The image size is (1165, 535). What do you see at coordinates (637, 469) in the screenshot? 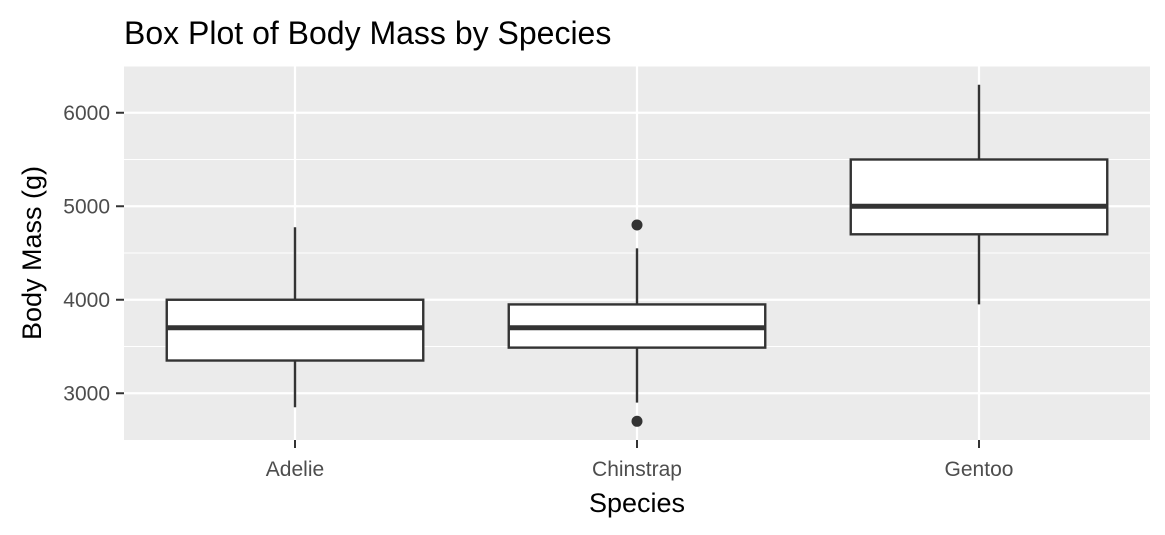
I see `x-tick-label: Chinstrap` at bounding box center [637, 469].